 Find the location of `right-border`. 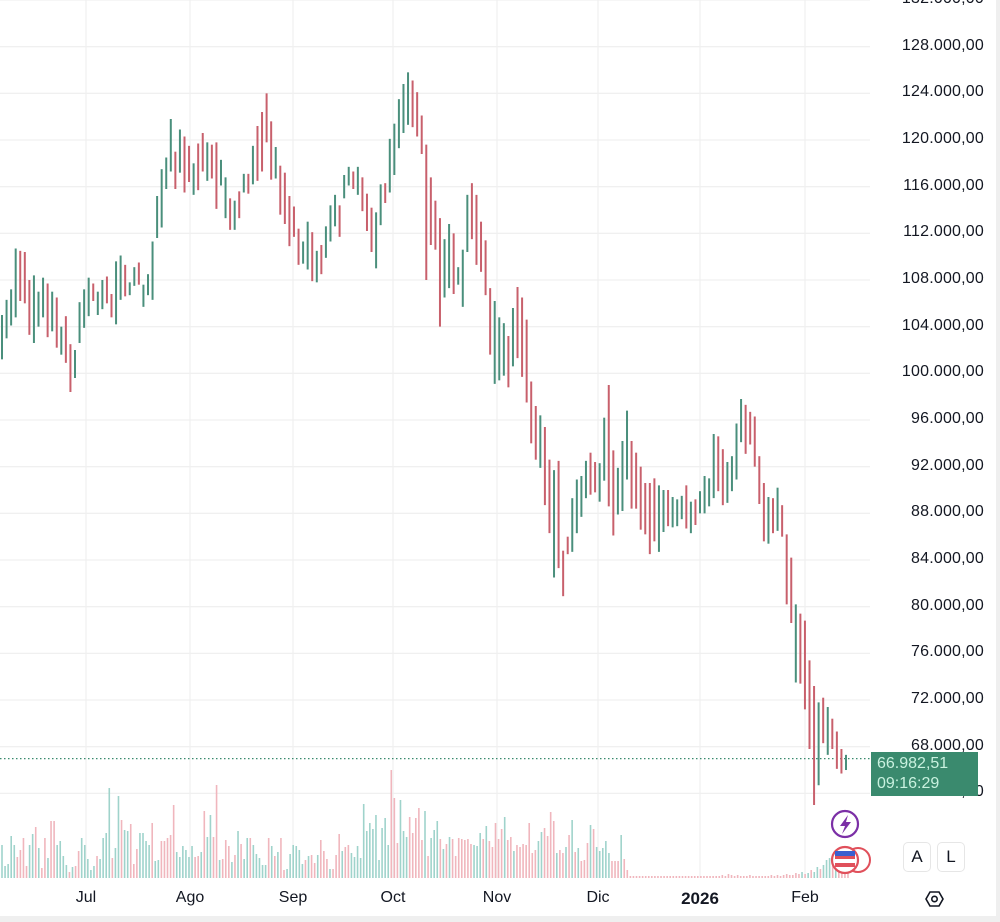

right-border is located at coordinates (998, 461).